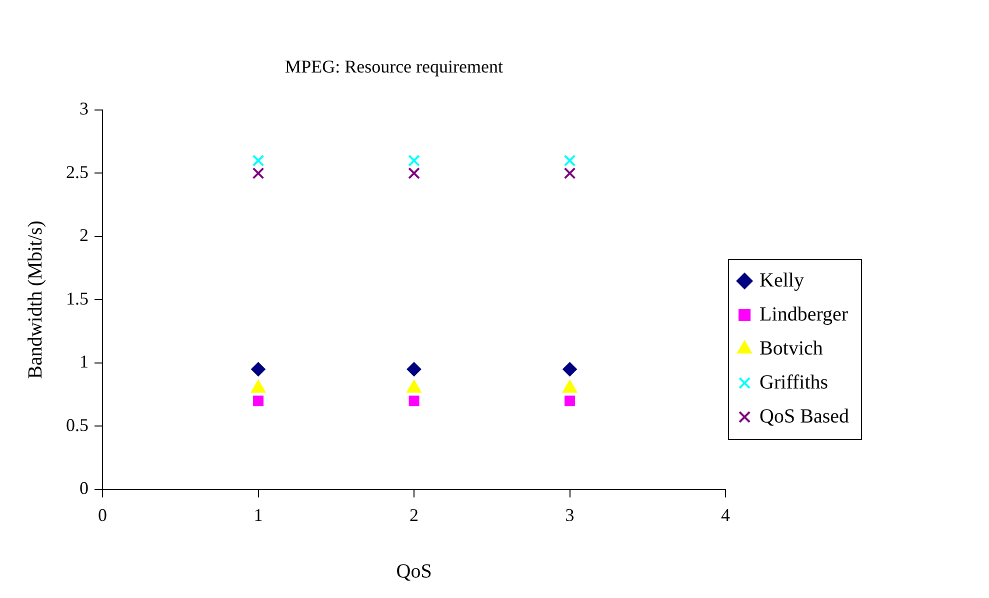  What do you see at coordinates (258, 514) in the screenshot?
I see `x-tick-label: 1` at bounding box center [258, 514].